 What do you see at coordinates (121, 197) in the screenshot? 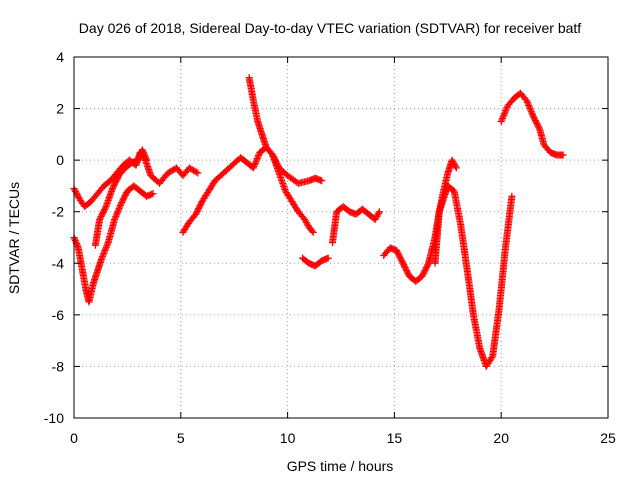
I see `series-trace-c` at bounding box center [121, 197].